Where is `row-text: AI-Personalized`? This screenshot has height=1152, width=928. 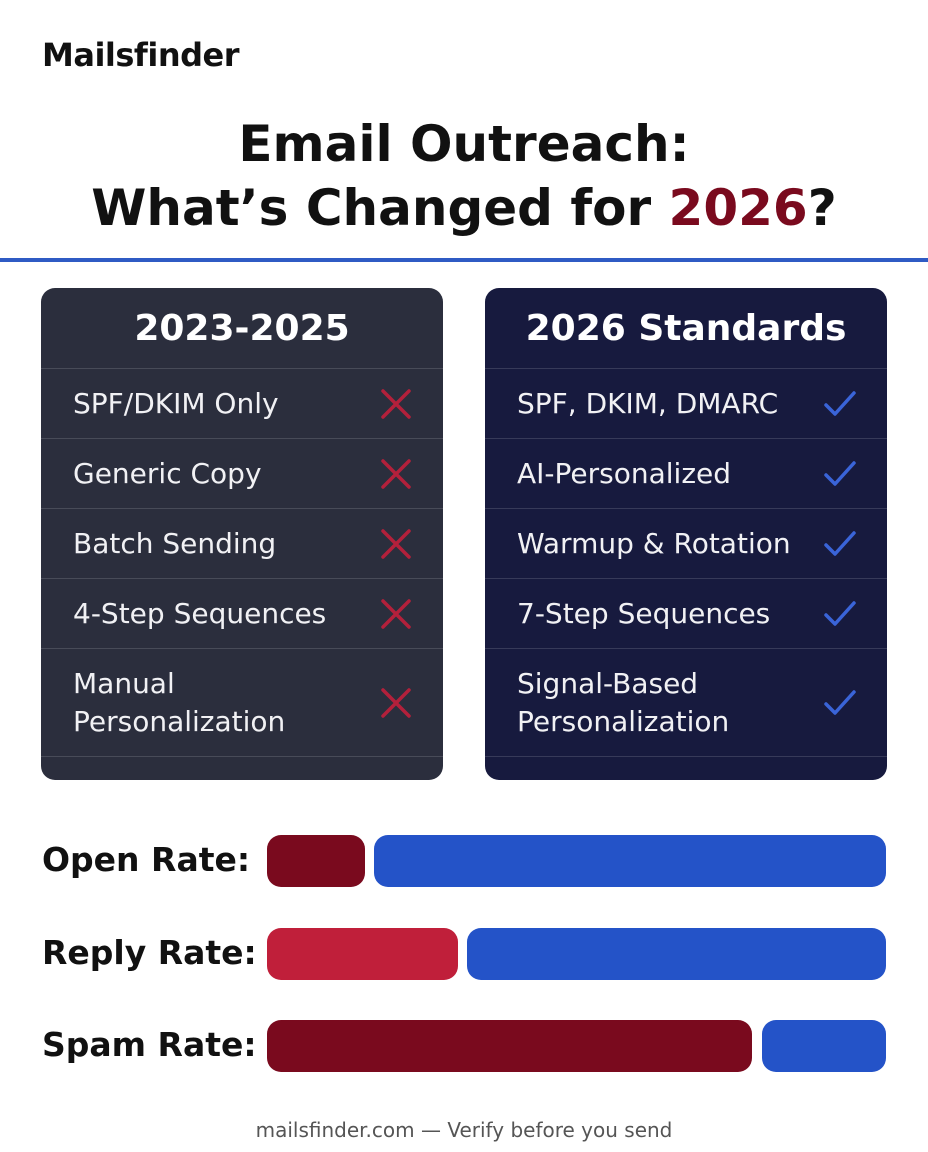
row-text: AI-Personalized is located at coordinates (624, 473).